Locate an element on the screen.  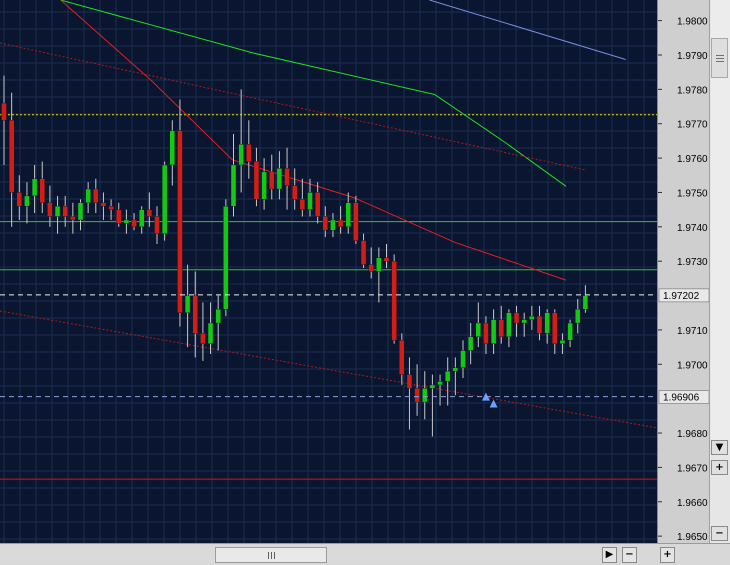
vertical-scroll-track is located at coordinates (720, 220).